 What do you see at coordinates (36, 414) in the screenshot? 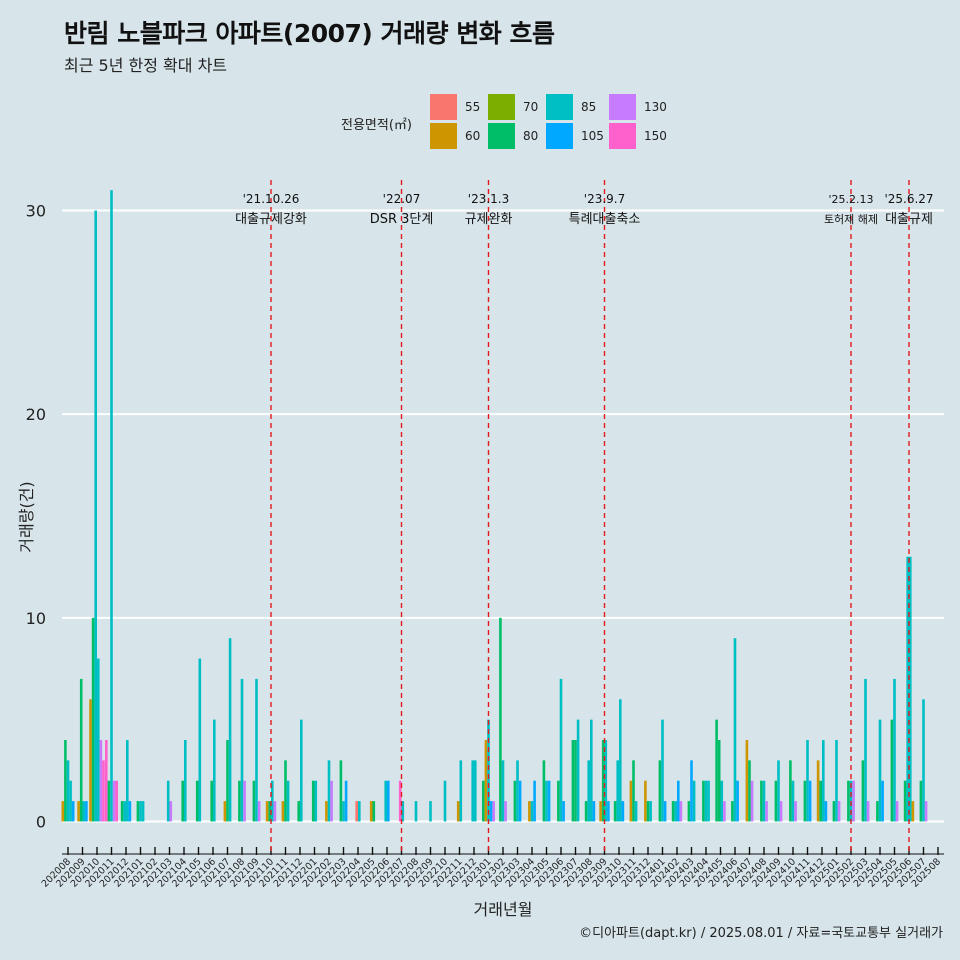
I see `y-tick-label-20: 20` at bounding box center [36, 414].